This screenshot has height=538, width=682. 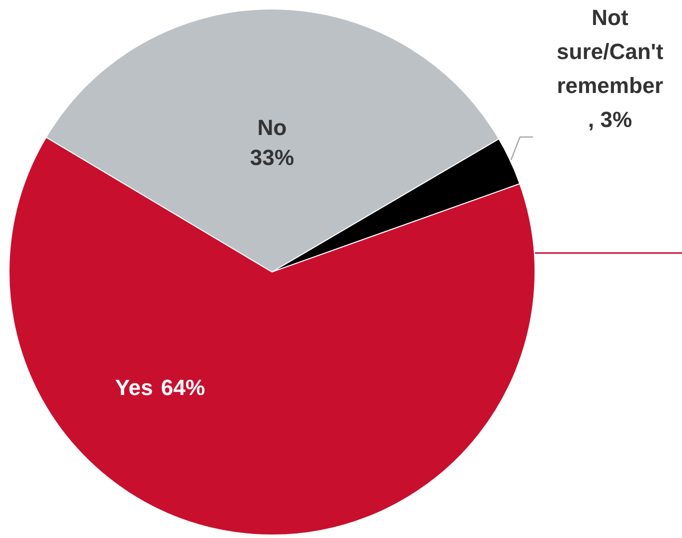 What do you see at coordinates (610, 119) in the screenshot?
I see `data-label: , 3%` at bounding box center [610, 119].